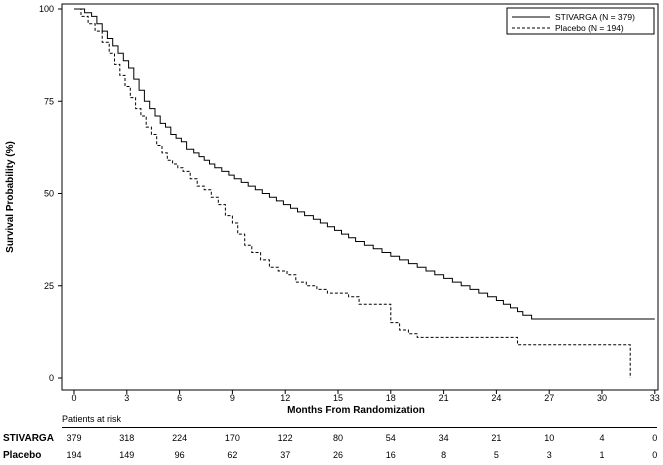  Describe the element at coordinates (73, 438) in the screenshot. I see `risk-value-stivarga: 379` at that location.